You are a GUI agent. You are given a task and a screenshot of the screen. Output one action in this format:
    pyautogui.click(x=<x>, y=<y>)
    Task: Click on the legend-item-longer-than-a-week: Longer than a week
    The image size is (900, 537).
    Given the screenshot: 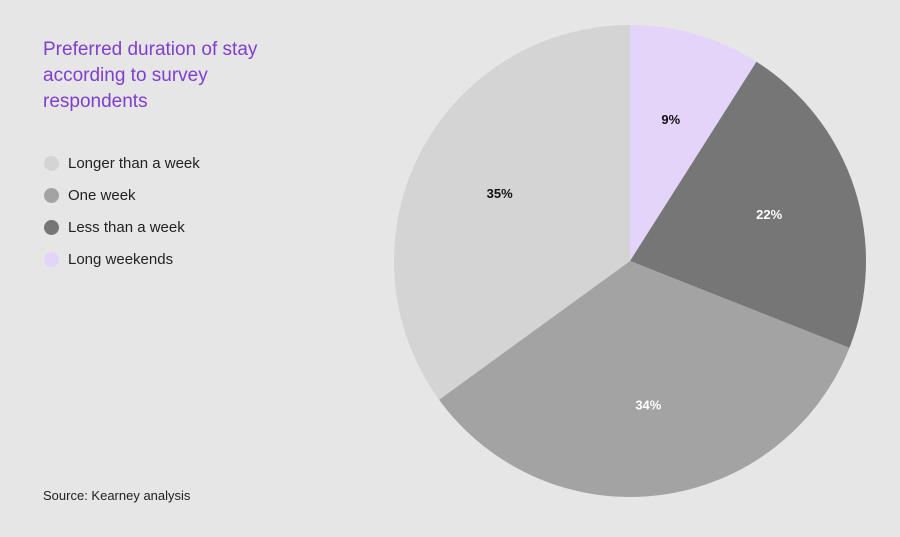 What is the action you would take?
    pyautogui.click(x=122, y=163)
    